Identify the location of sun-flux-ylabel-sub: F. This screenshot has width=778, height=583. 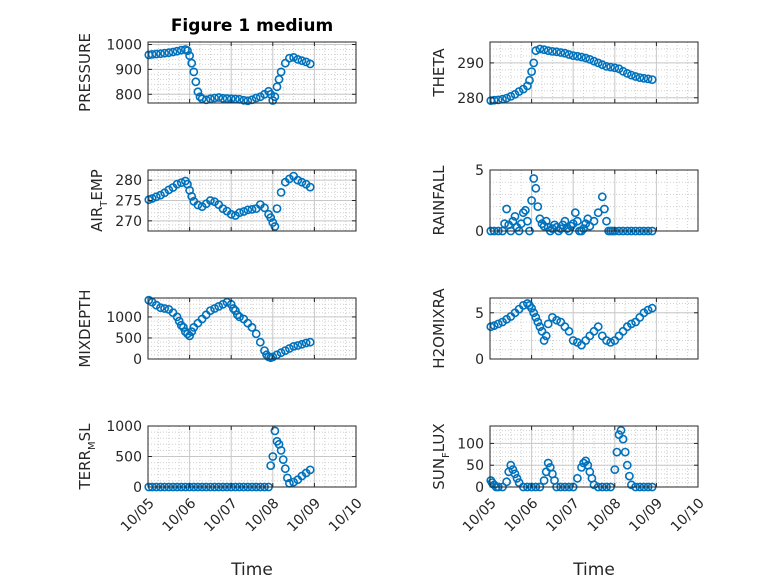
(446, 455).